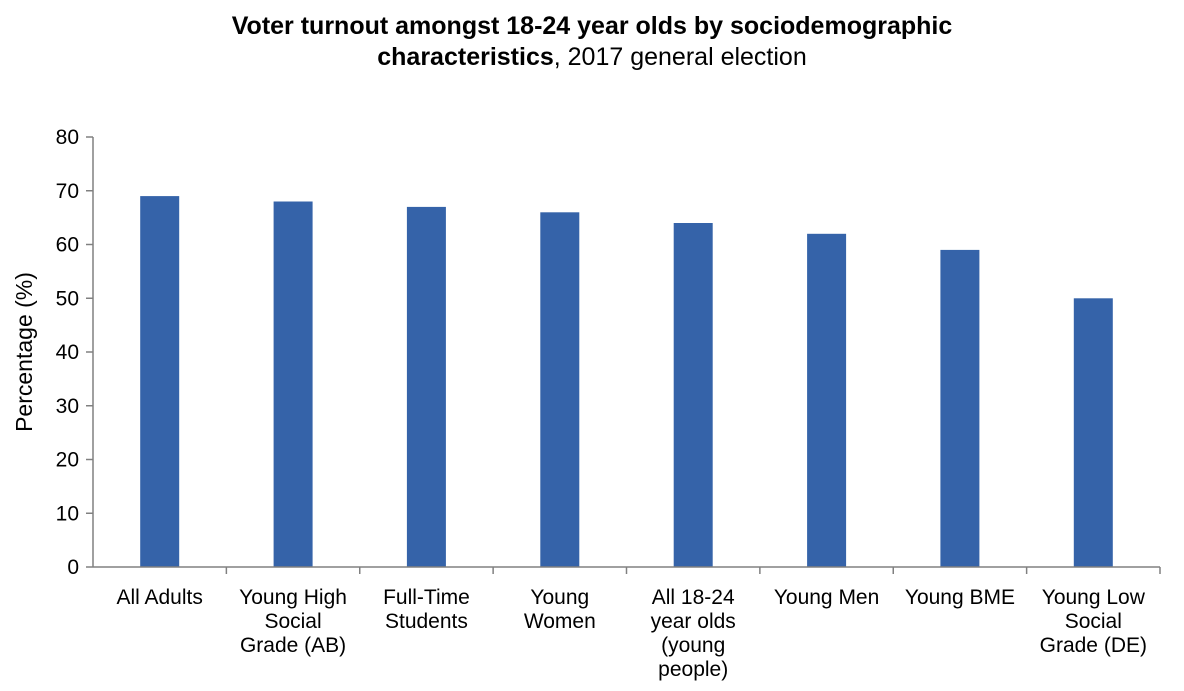 The height and width of the screenshot is (691, 1184). I want to click on x-category-label-line: Grade (AB), so click(293, 645).